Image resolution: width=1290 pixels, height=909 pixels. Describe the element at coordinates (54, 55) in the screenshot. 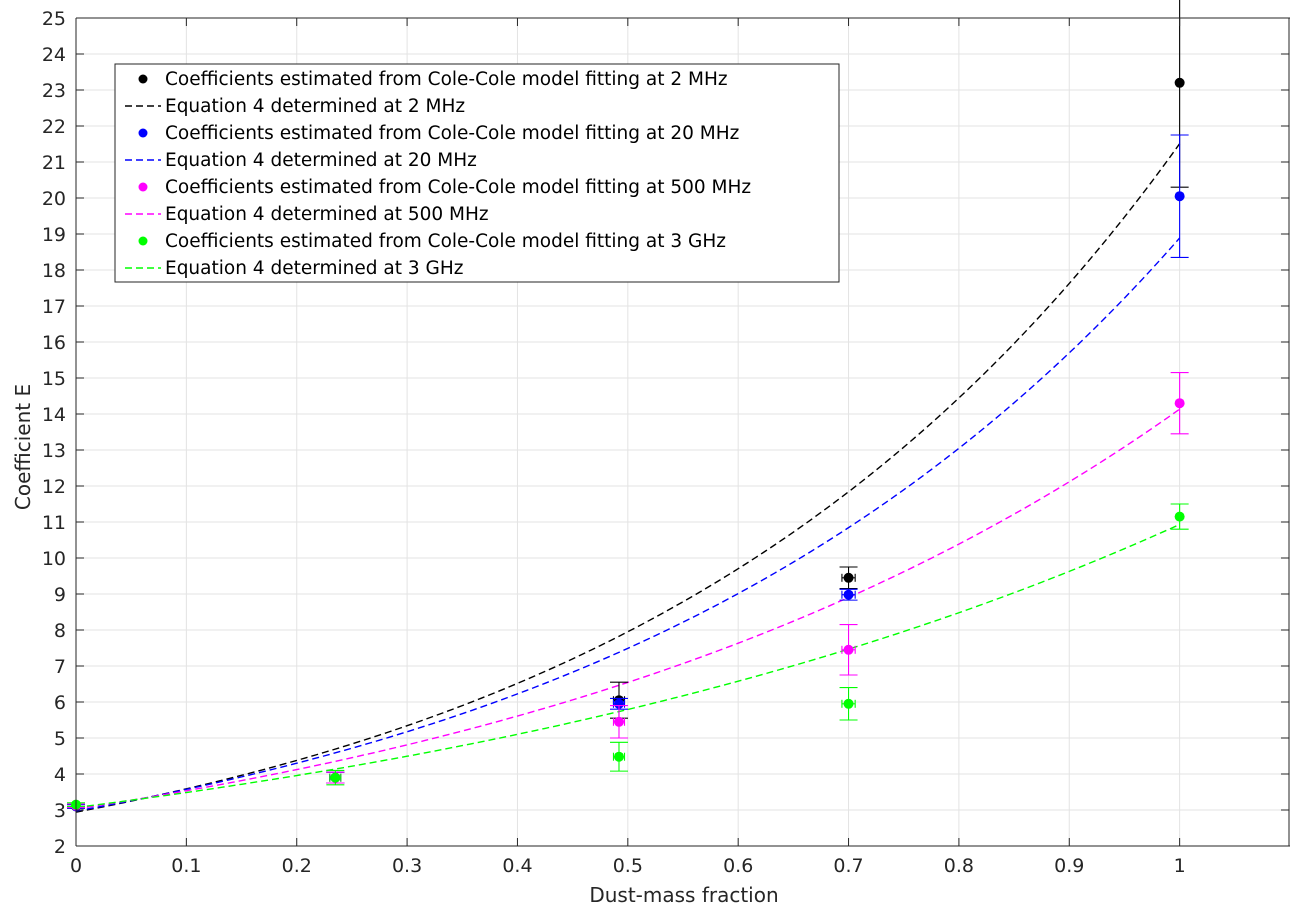

I see `y-tick-label: 24` at that location.